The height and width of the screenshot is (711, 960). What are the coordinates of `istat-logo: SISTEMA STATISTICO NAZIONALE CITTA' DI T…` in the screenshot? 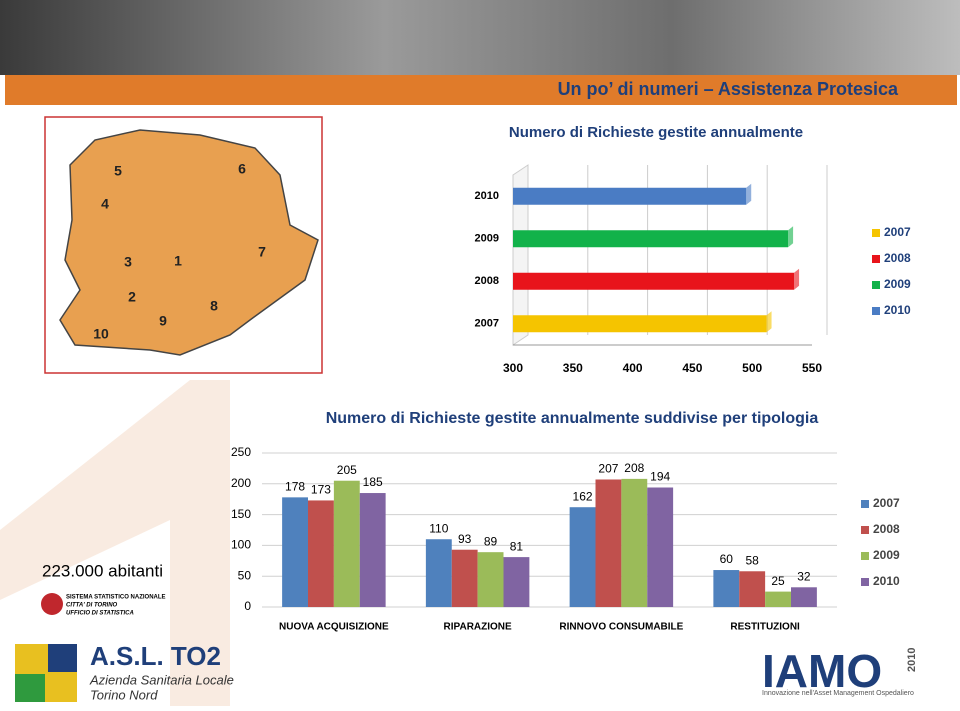 It's located at (103, 605).